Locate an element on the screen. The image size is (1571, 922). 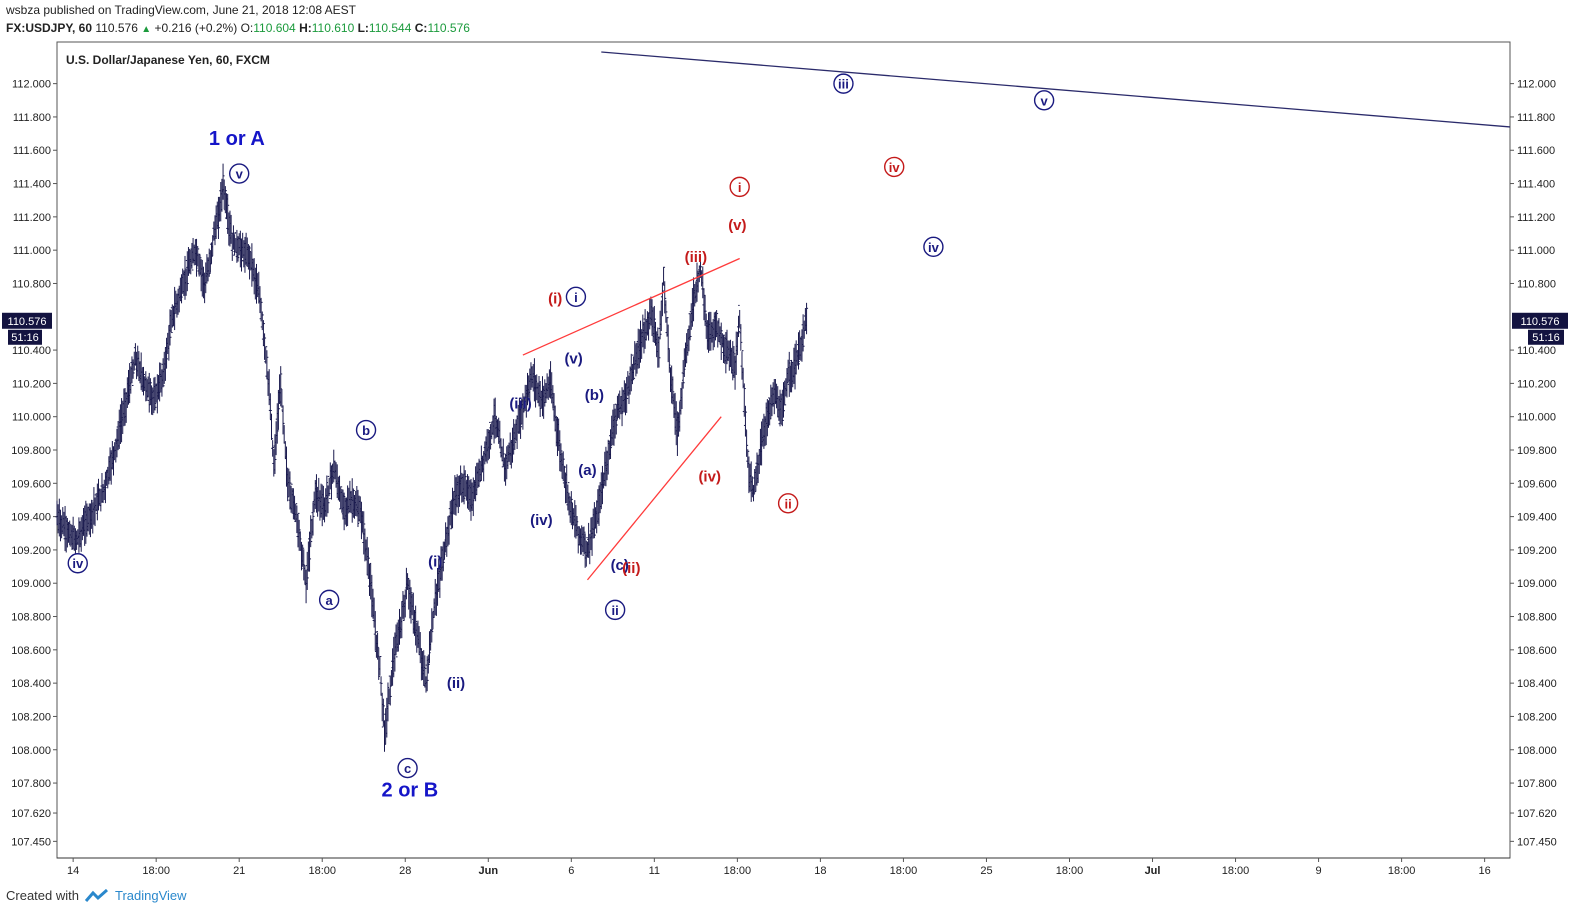
low-label: L: is located at coordinates (363, 28).